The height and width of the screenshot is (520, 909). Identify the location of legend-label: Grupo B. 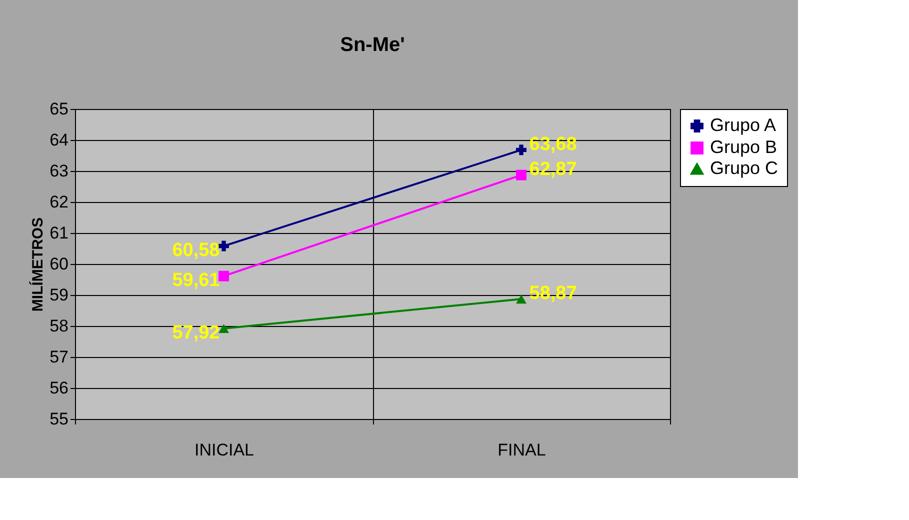
(744, 147).